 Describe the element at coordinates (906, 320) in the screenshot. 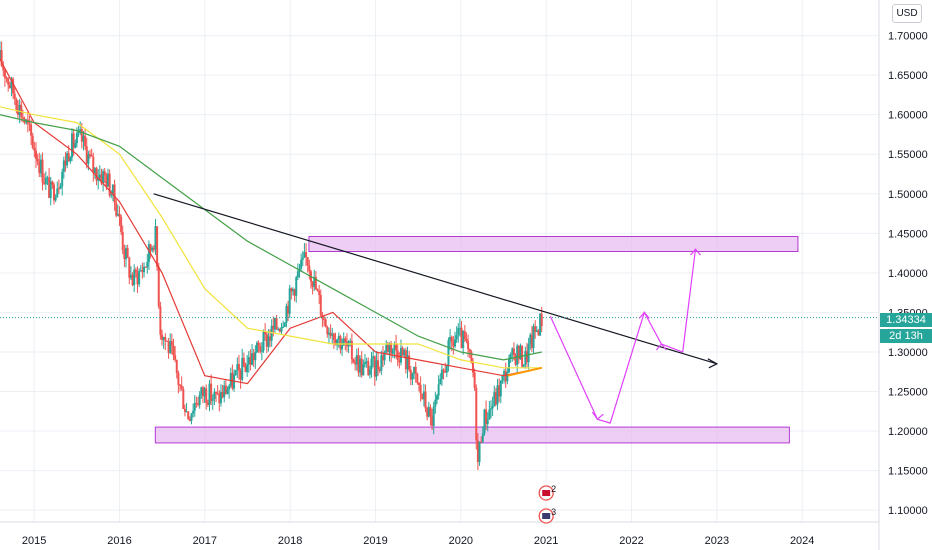

I see `last-price-badge: 1.34334` at that location.